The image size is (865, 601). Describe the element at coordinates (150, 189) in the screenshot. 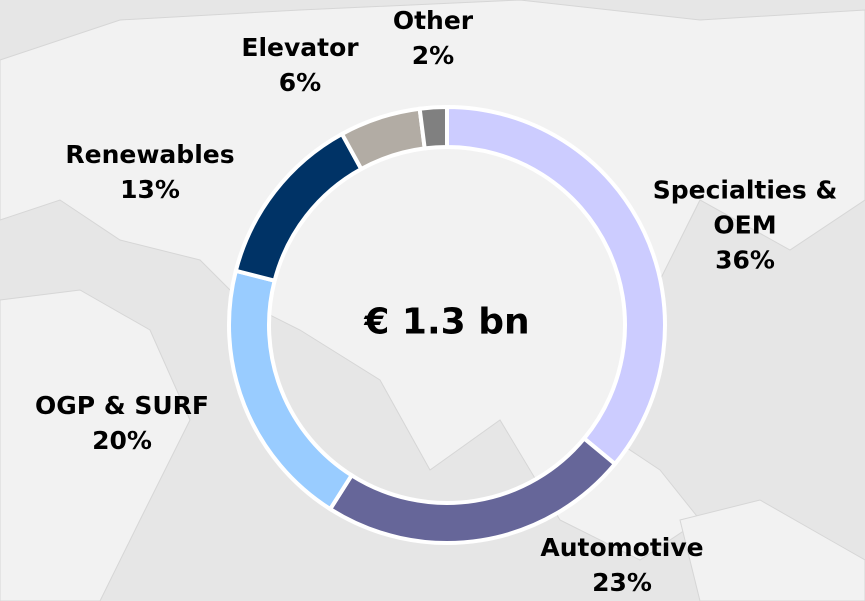

I see `value-label: 13%` at that location.